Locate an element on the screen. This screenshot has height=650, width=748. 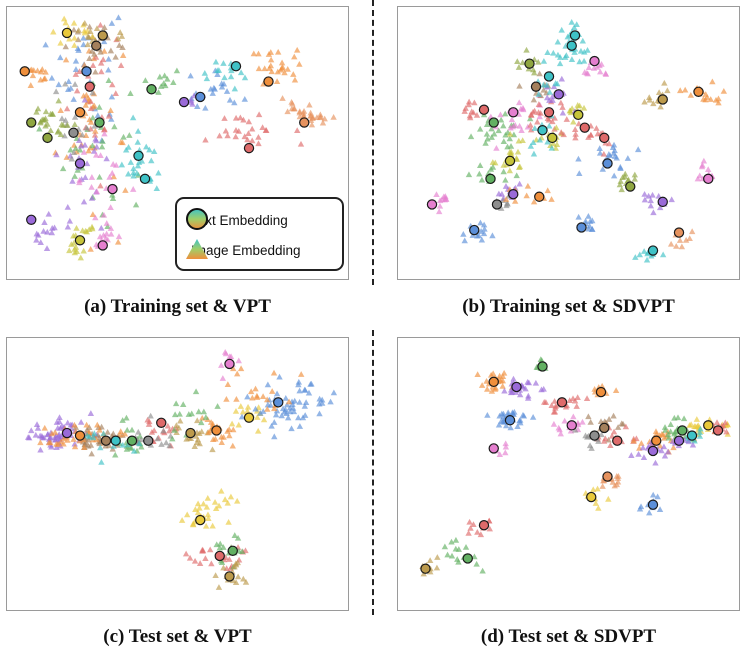
image-embedding-points is located at coordinates (580, 141).